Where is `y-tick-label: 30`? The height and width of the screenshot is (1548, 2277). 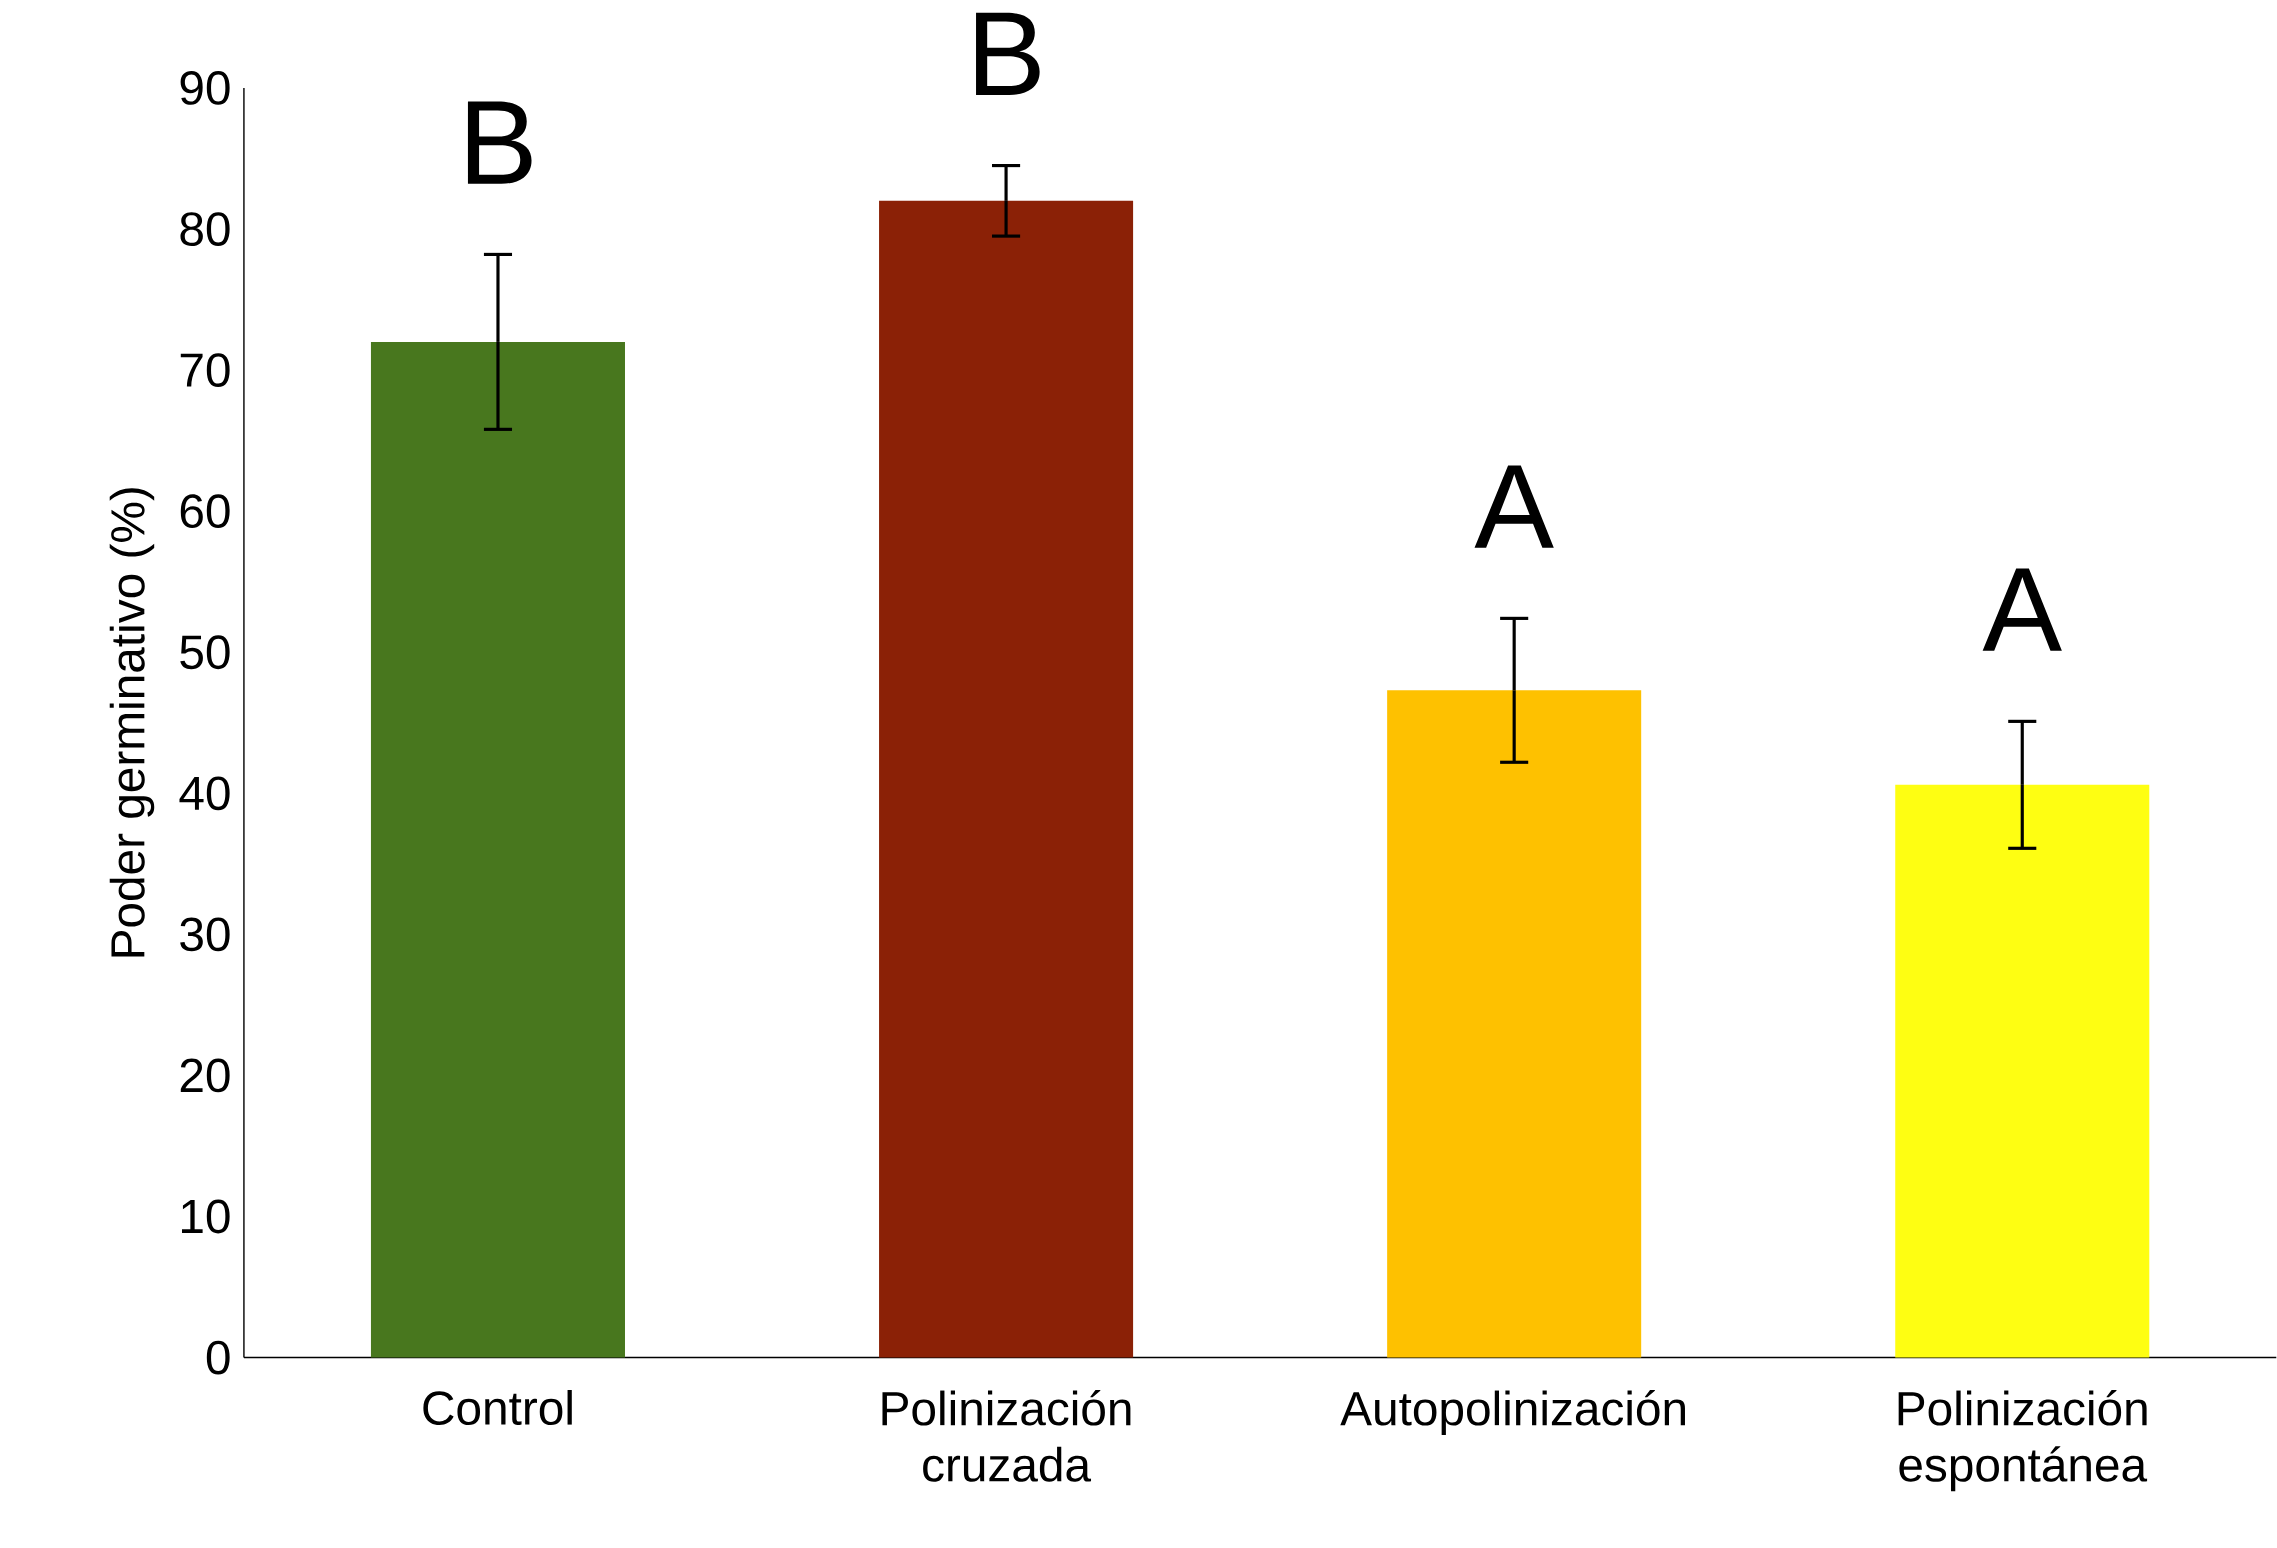 y-tick-label: 30 is located at coordinates (205, 934).